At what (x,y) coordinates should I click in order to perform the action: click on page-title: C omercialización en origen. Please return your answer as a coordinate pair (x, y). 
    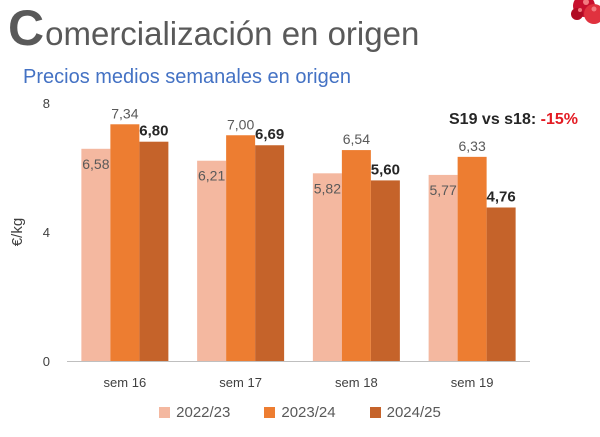
    Looking at the image, I should click on (213, 28).